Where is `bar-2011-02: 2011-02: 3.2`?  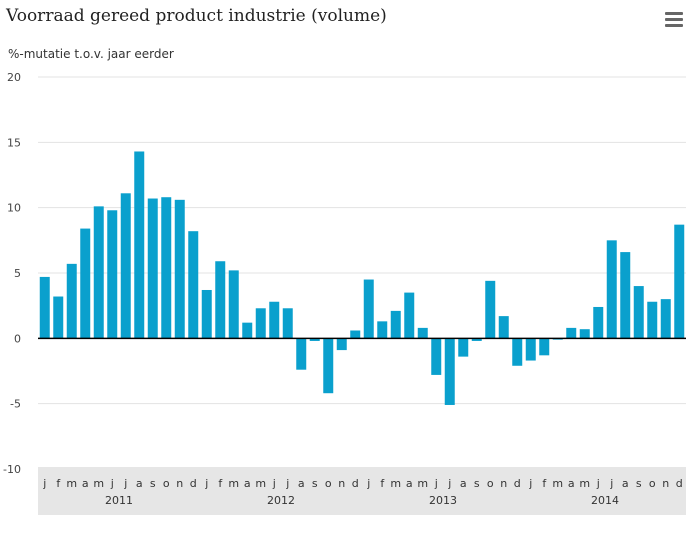
bar-2011-02: 2011-02: 3.2 is located at coordinates (58, 317).